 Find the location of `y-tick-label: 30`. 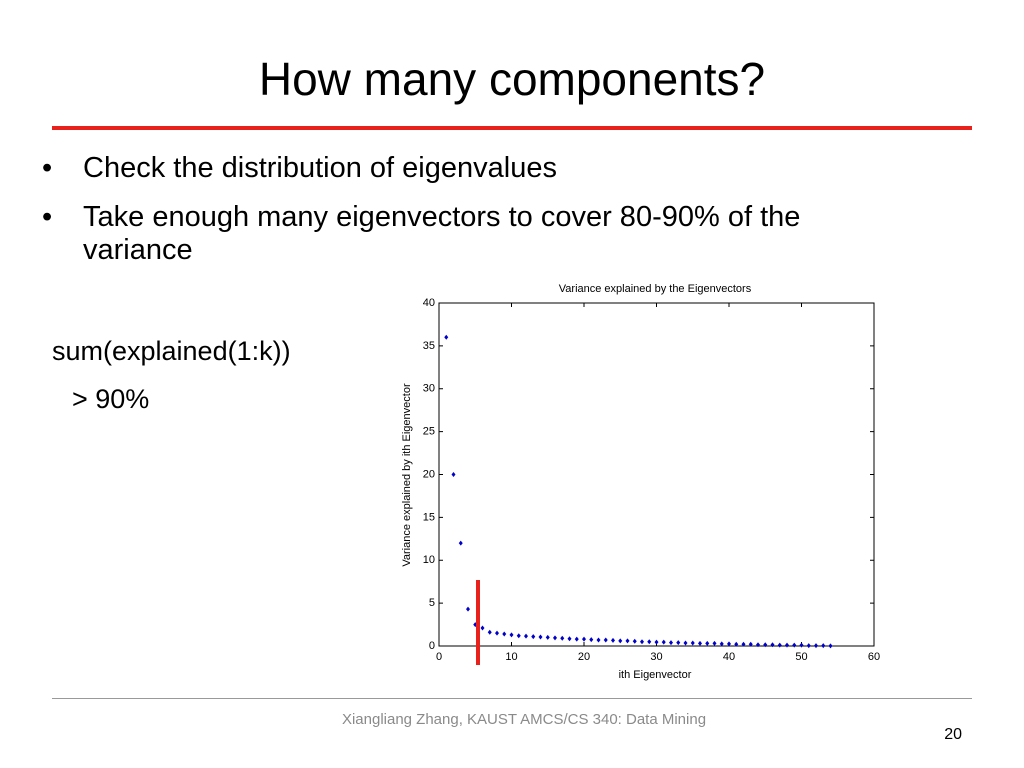

y-tick-label: 30 is located at coordinates (429, 389).